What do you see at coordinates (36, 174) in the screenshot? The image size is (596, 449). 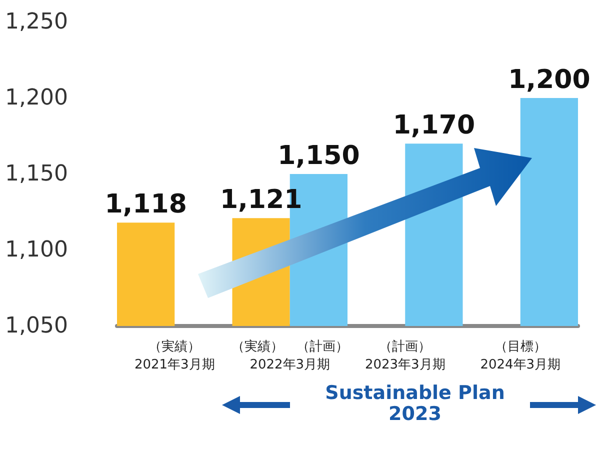 I see `y-tick-label: 1,150` at bounding box center [36, 174].